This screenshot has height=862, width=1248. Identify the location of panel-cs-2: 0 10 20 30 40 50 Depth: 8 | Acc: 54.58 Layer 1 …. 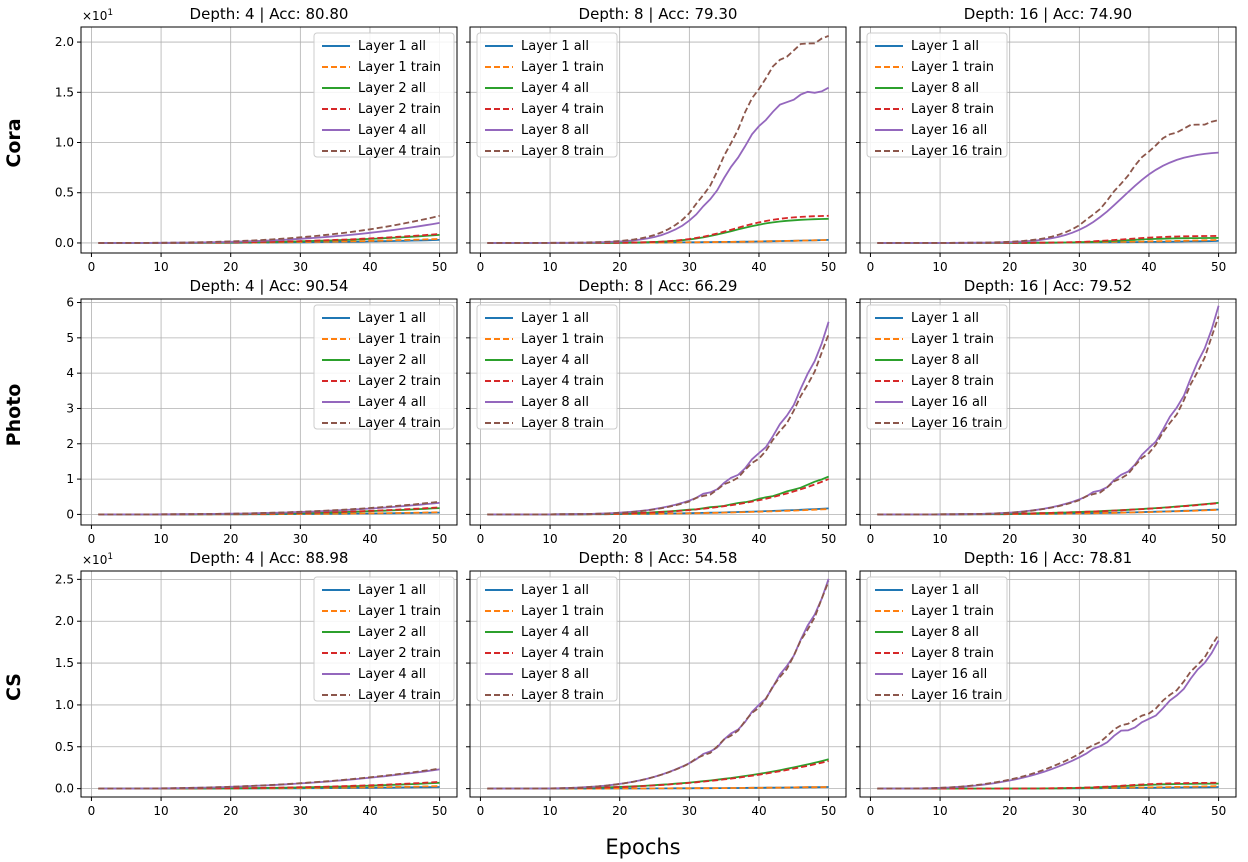
(656, 683).